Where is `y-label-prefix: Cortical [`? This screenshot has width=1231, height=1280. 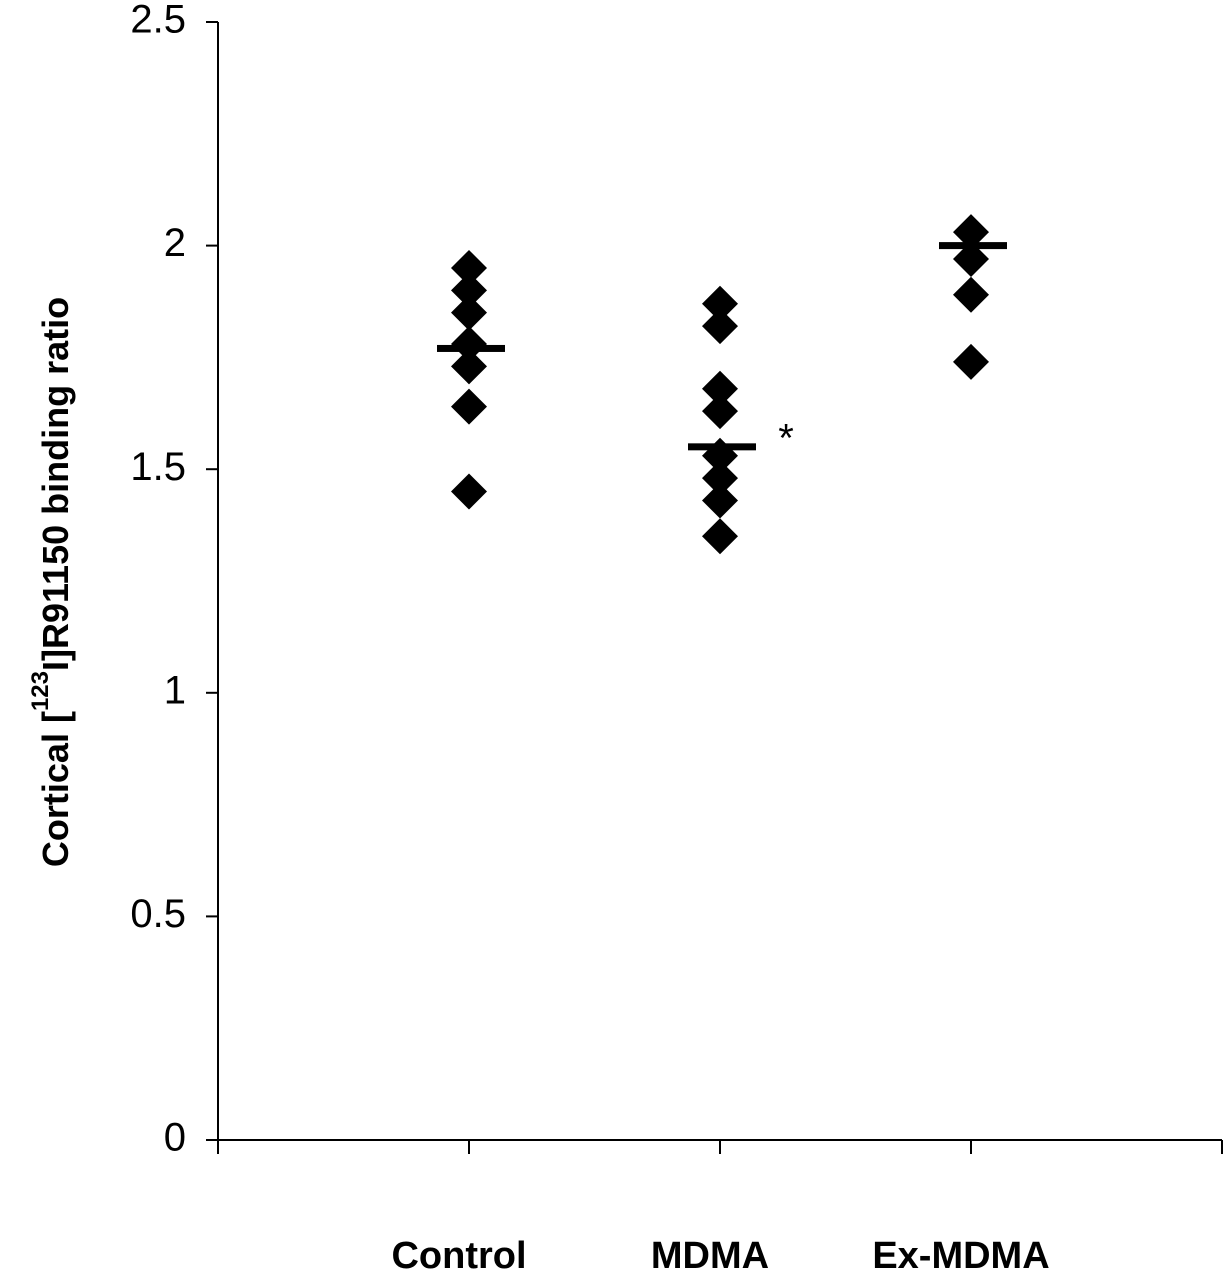 y-label-prefix: Cortical [ is located at coordinates (55, 789).